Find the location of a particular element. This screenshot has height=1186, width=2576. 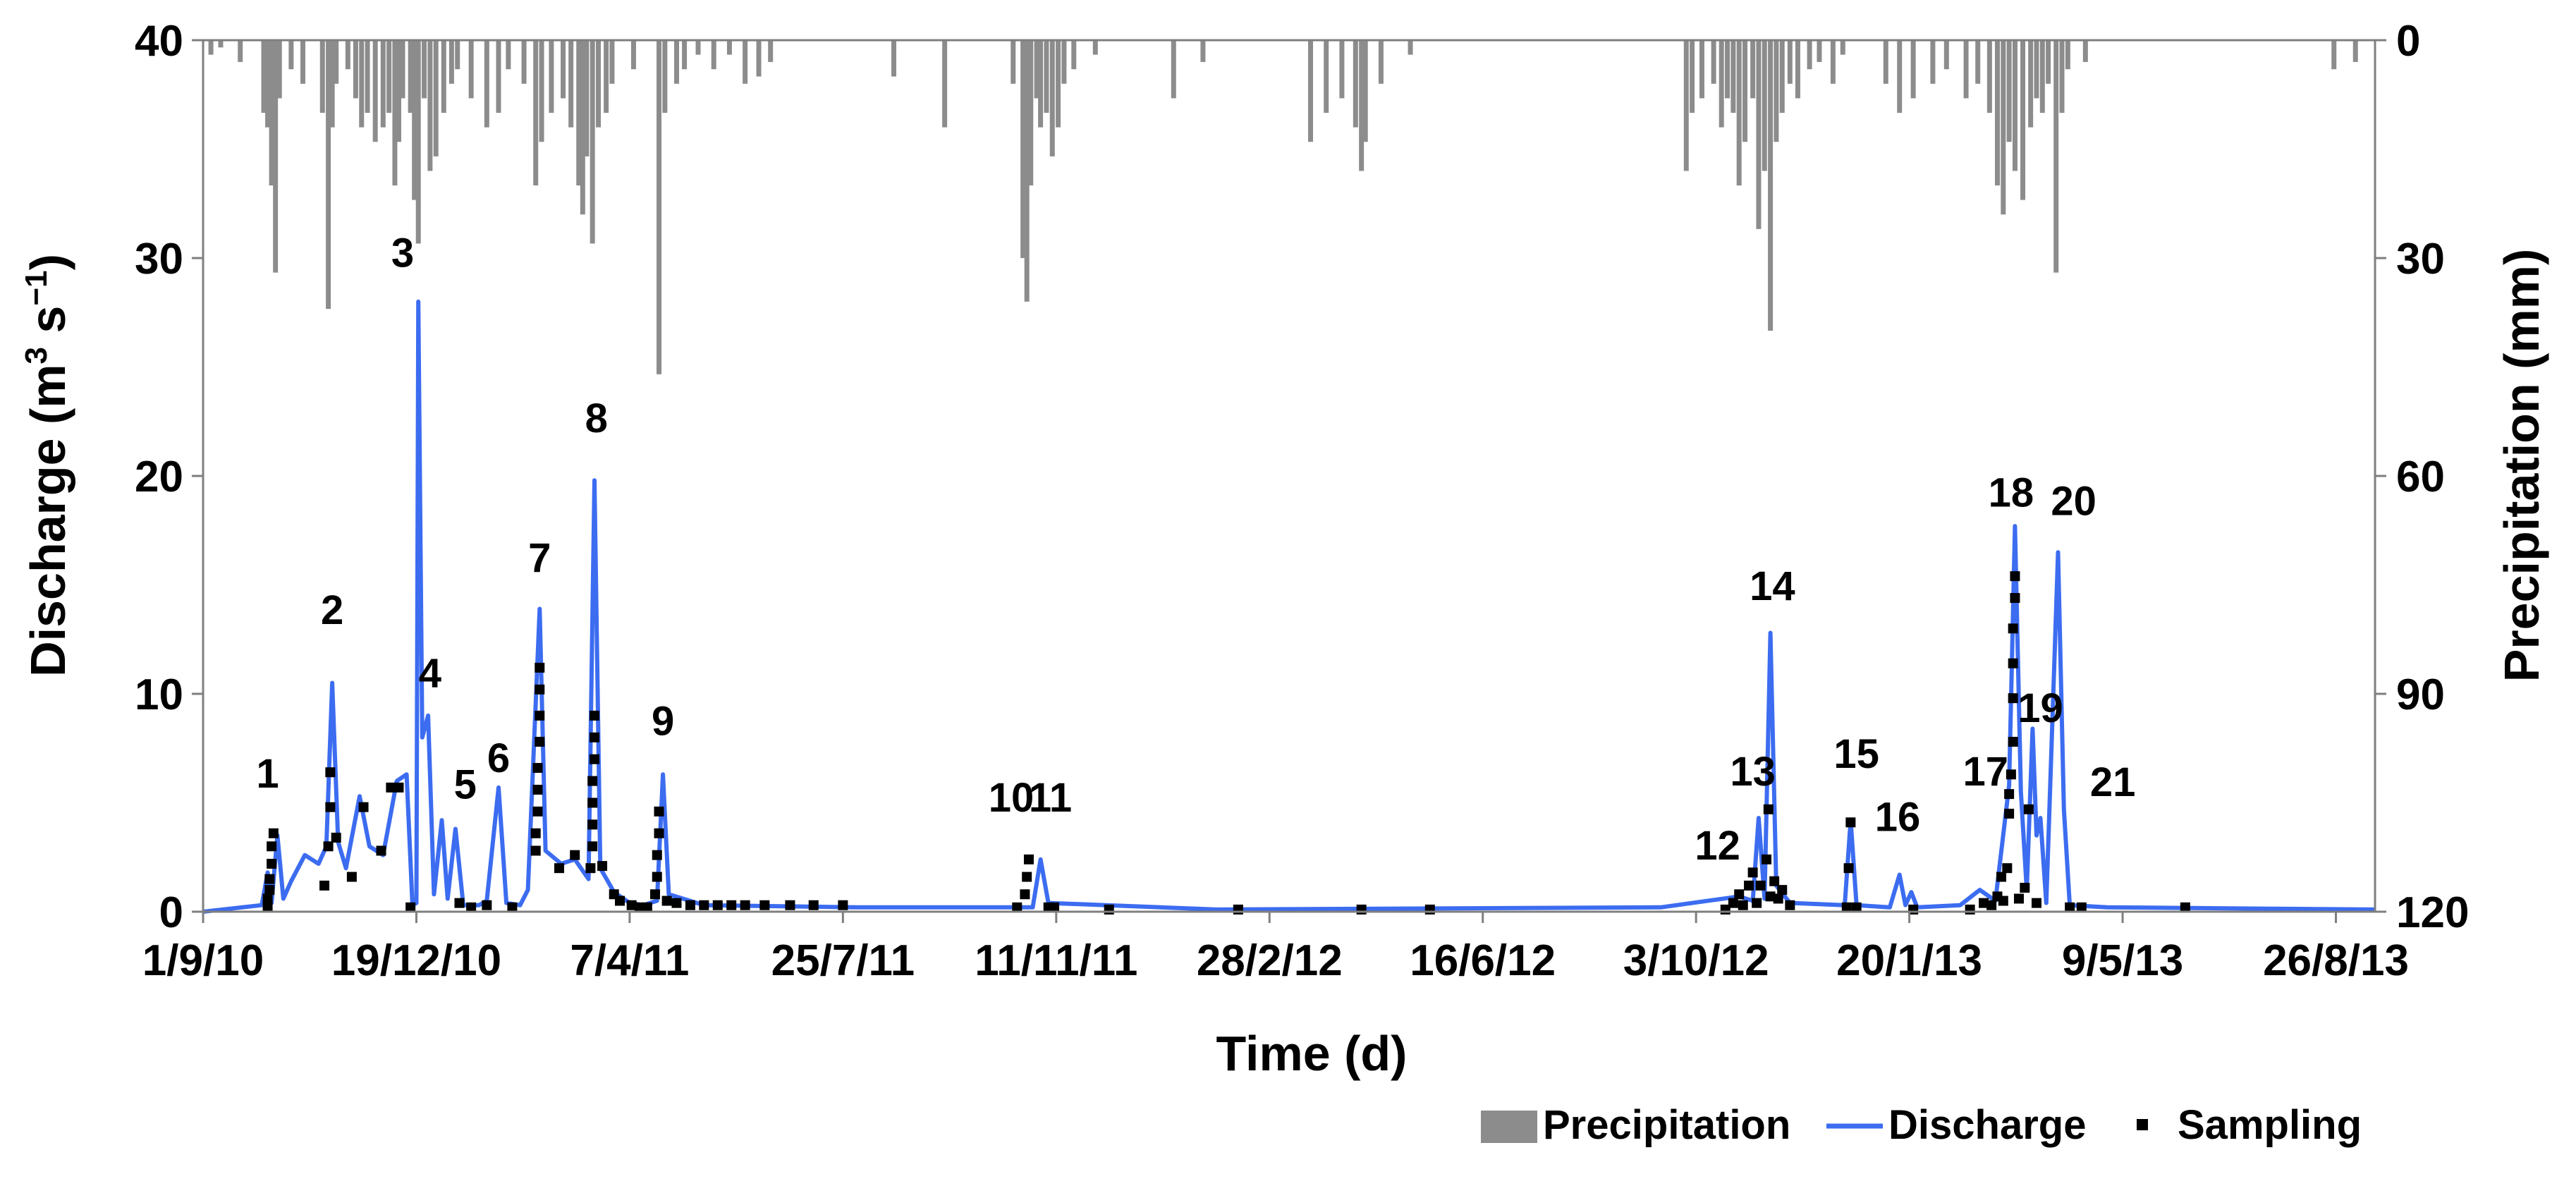

legend-label: Sampling is located at coordinates (2270, 1125).